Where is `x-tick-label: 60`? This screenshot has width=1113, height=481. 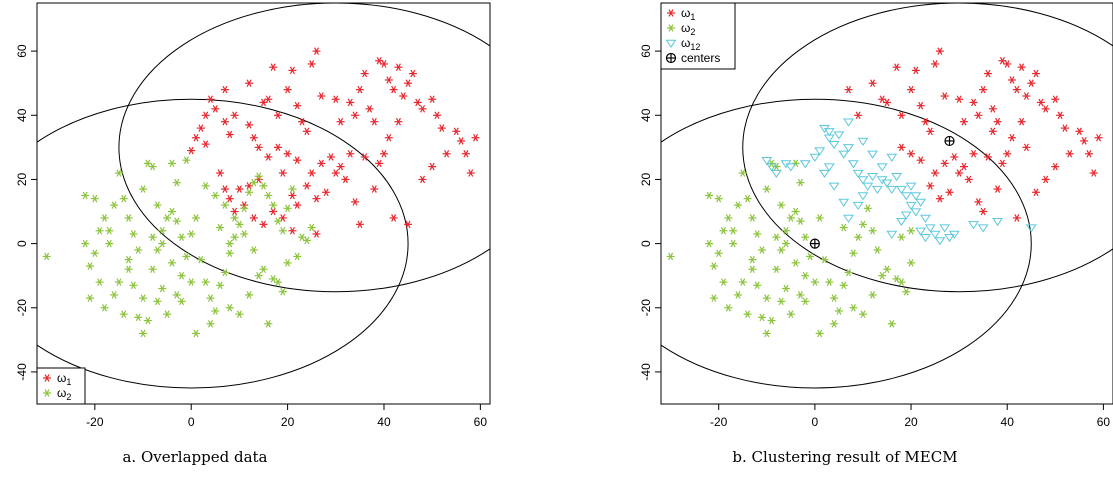 x-tick-label: 60 is located at coordinates (481, 422).